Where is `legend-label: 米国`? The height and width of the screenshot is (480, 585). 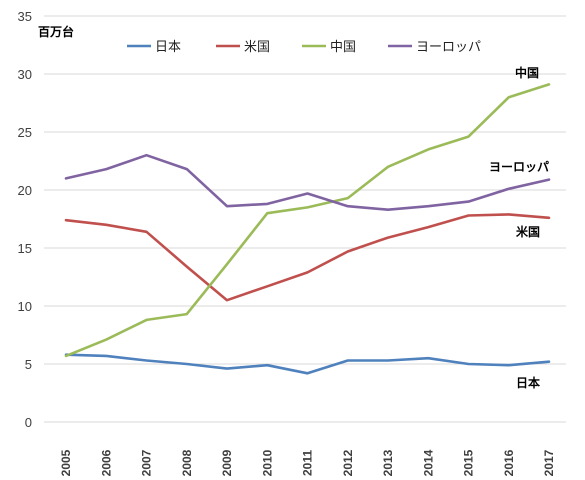 legend-label: 米国 is located at coordinates (257, 47).